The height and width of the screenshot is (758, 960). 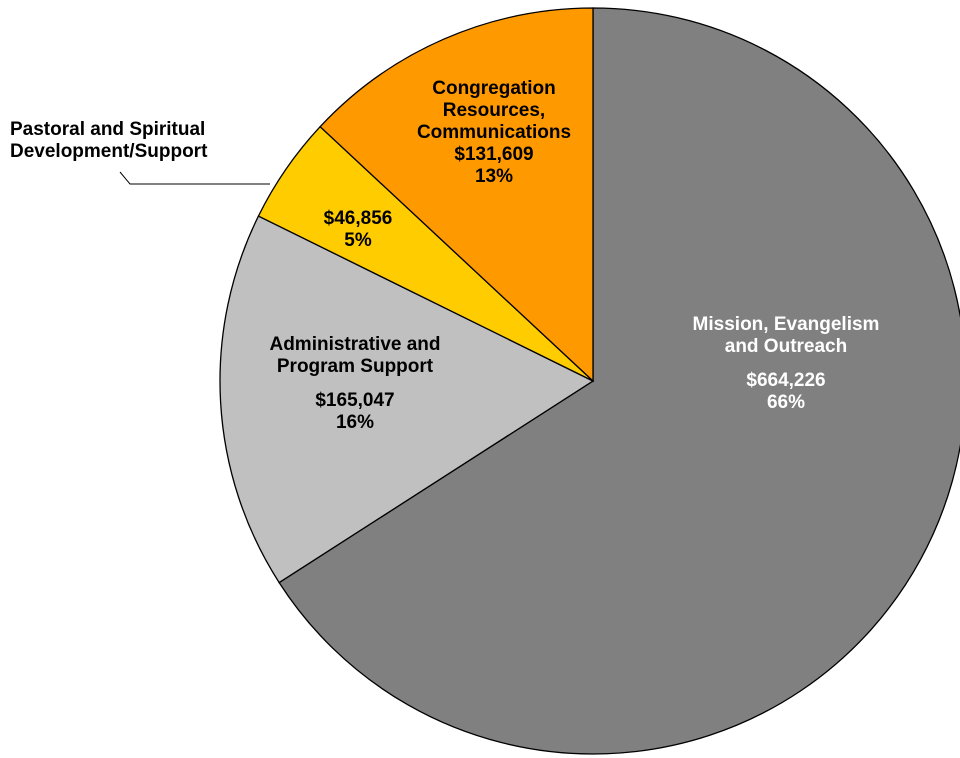 What do you see at coordinates (355, 400) in the screenshot?
I see `label-administrative-value: $165,047` at bounding box center [355, 400].